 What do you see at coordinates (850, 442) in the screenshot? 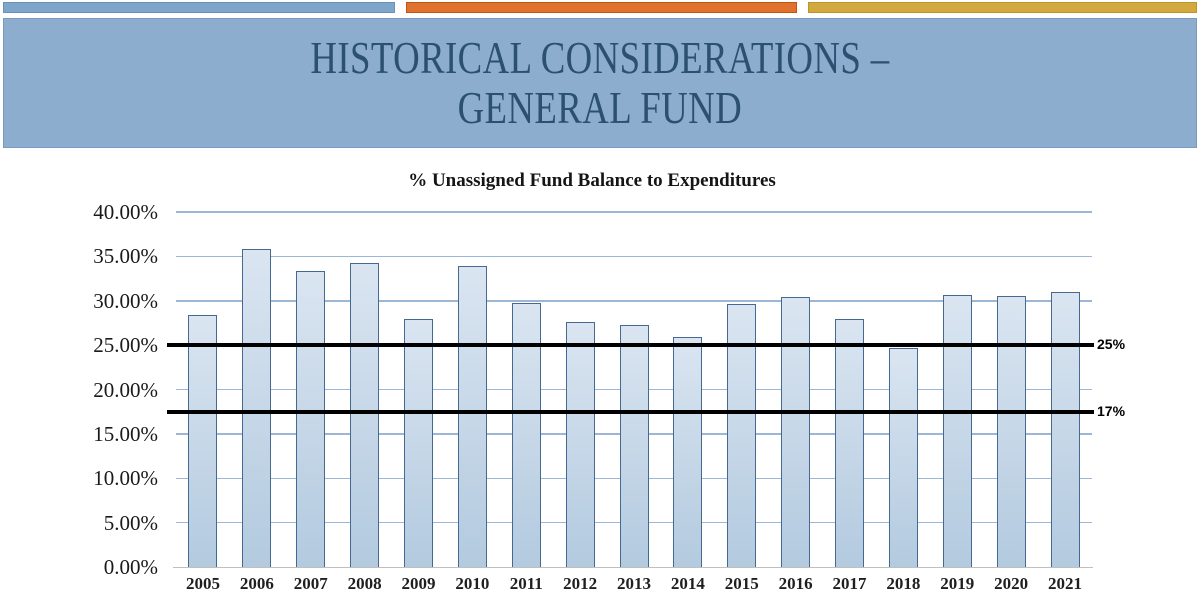
I see `bar-2017` at bounding box center [850, 442].